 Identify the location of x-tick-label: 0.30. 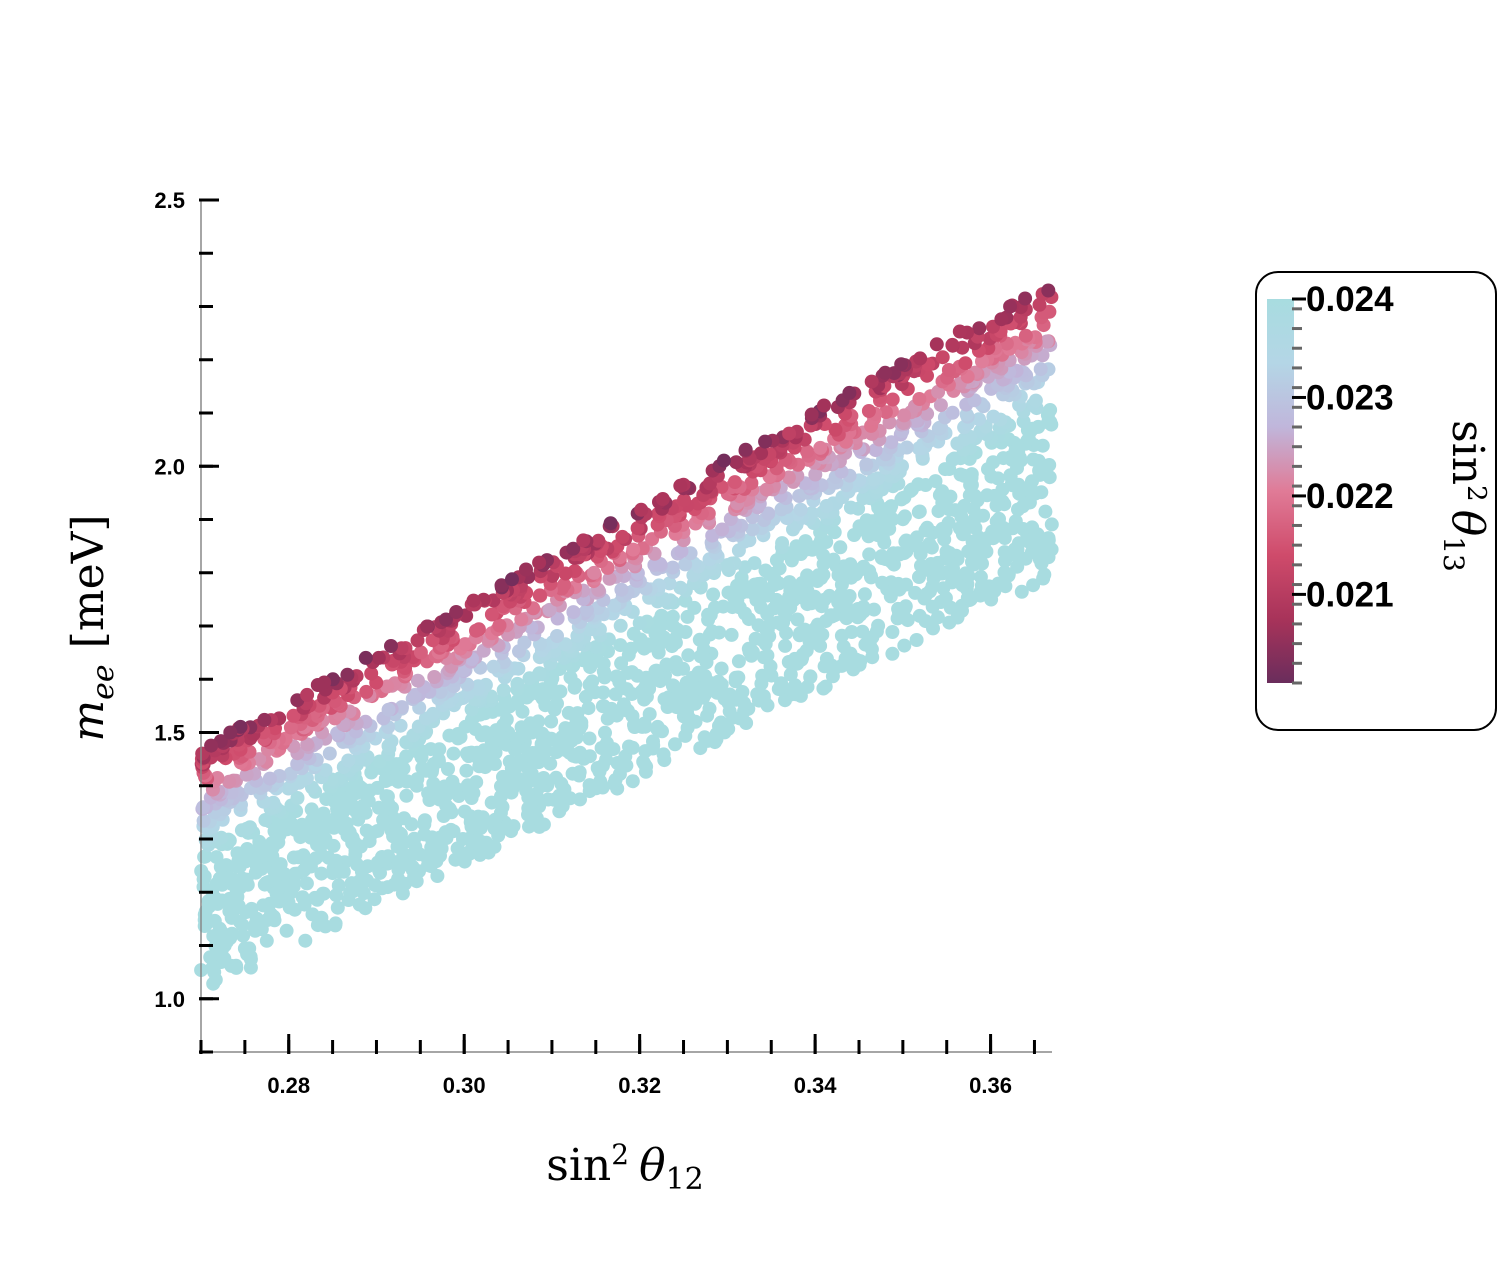
(464, 1085).